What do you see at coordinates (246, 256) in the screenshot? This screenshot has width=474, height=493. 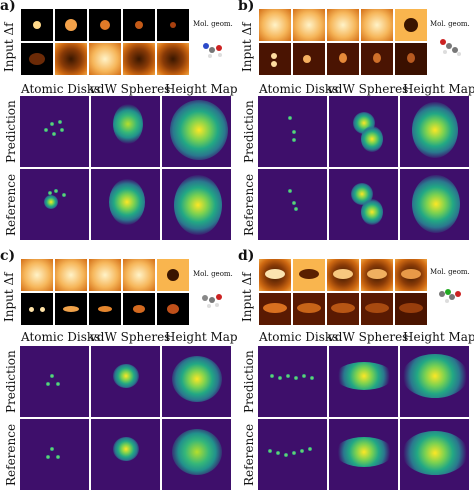 I see `panel-label: d)` at bounding box center [246, 256].